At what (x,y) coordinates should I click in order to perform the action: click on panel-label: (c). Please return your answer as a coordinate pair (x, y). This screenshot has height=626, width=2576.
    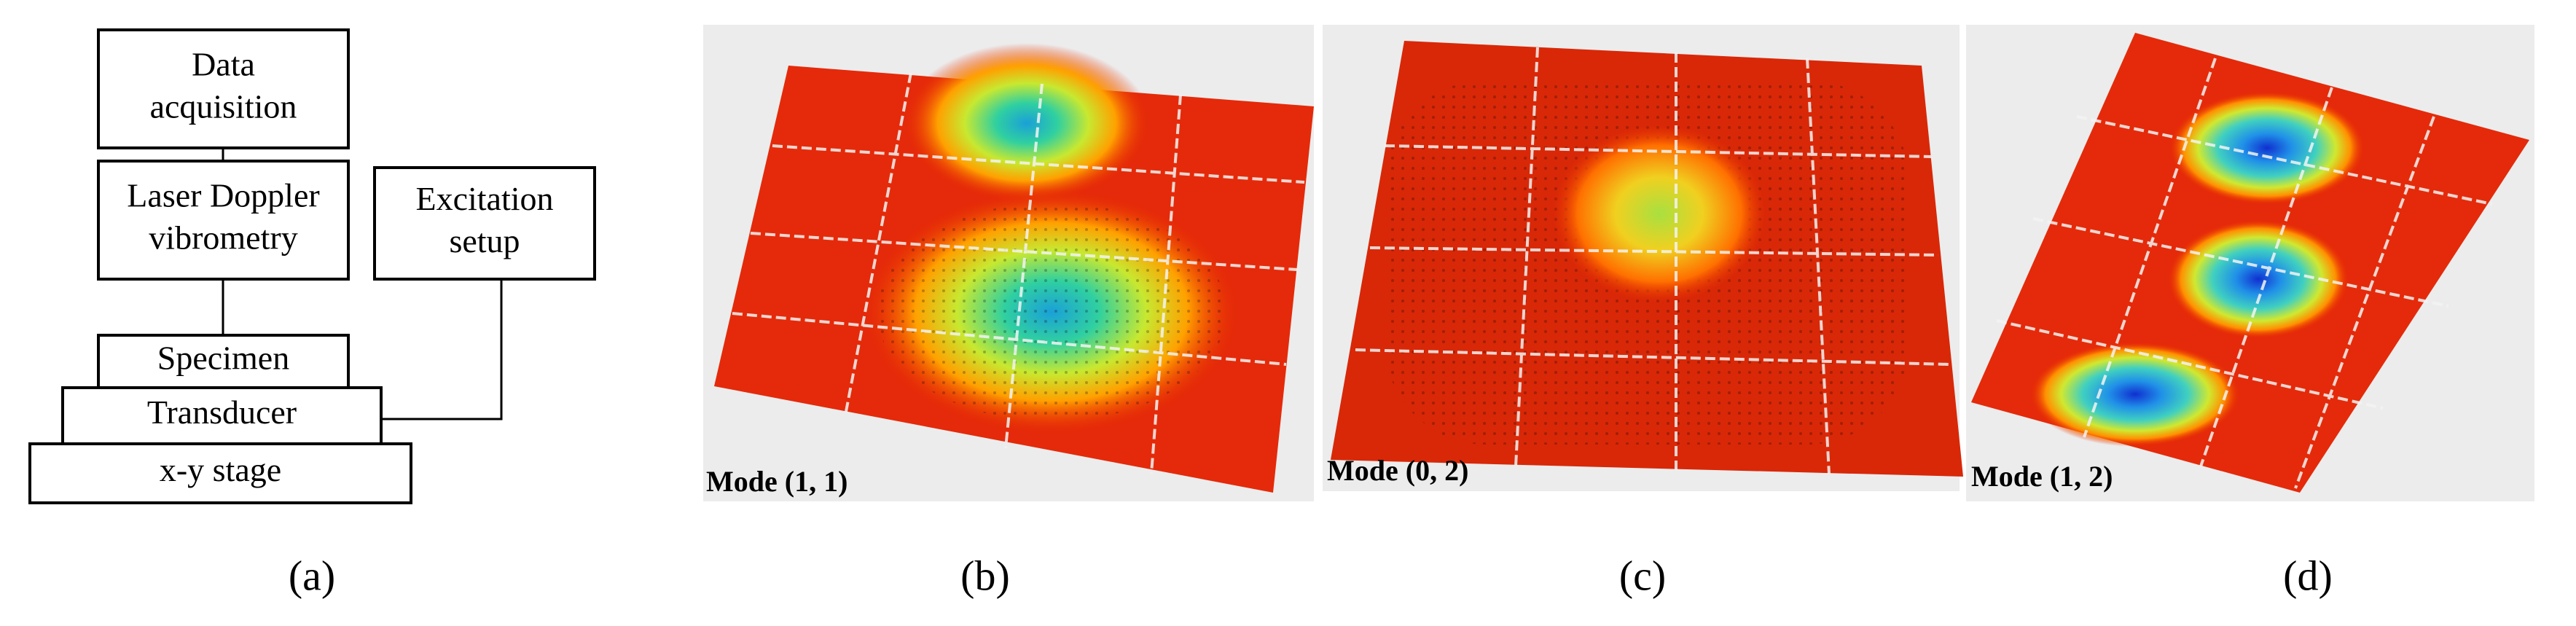
    Looking at the image, I should click on (1642, 575).